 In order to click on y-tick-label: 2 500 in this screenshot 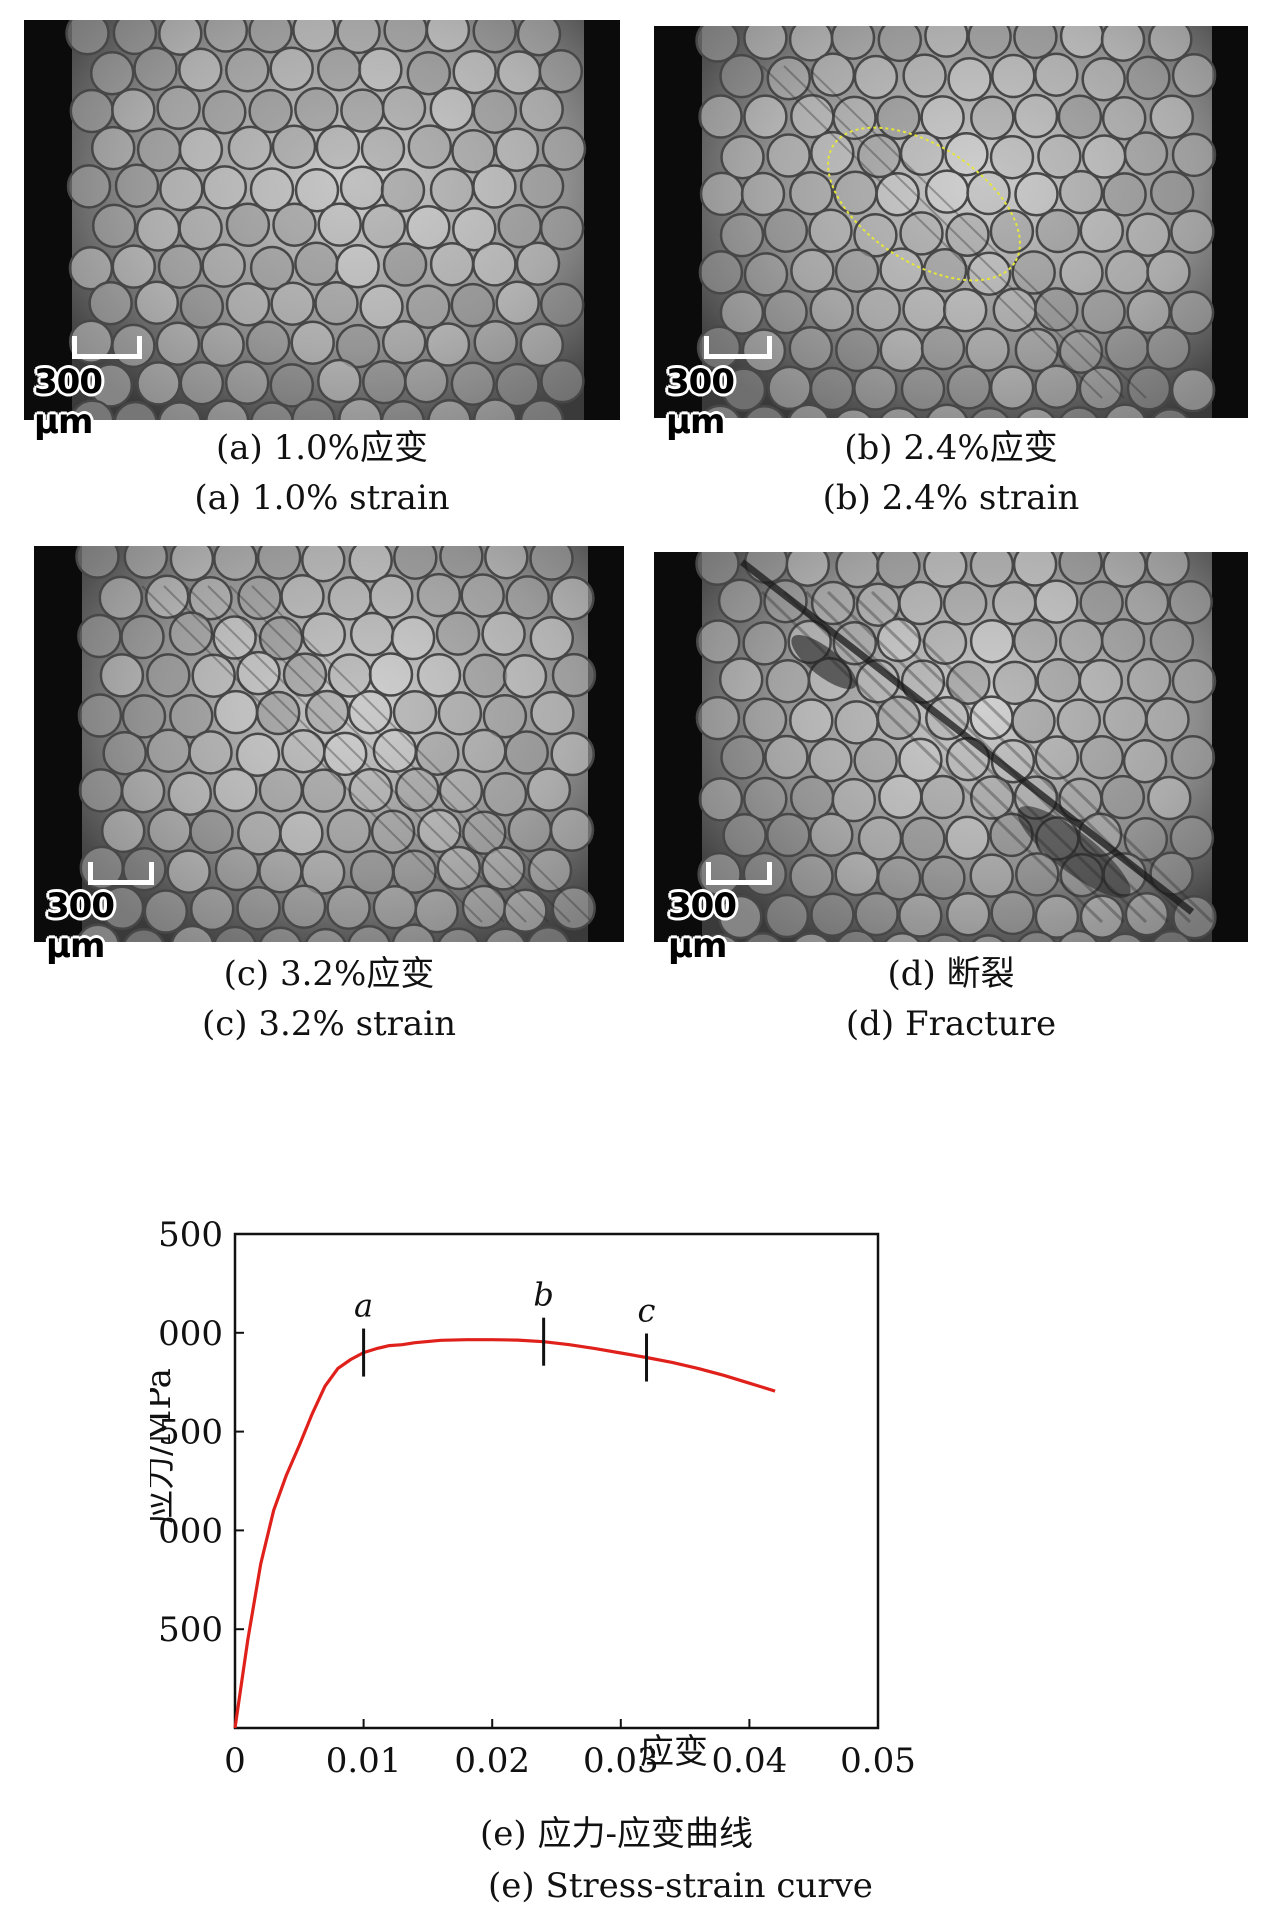, I will do `click(186, 1235)`.